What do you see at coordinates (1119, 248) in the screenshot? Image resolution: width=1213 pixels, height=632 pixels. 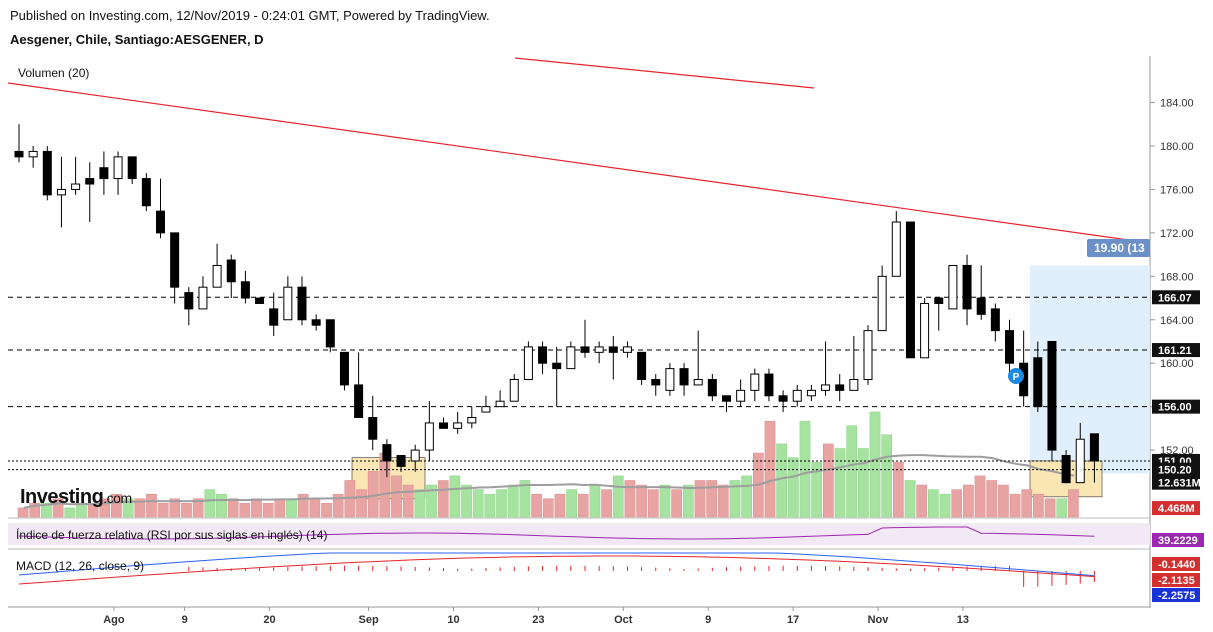 I see `measure-label: 19.90 (13` at bounding box center [1119, 248].